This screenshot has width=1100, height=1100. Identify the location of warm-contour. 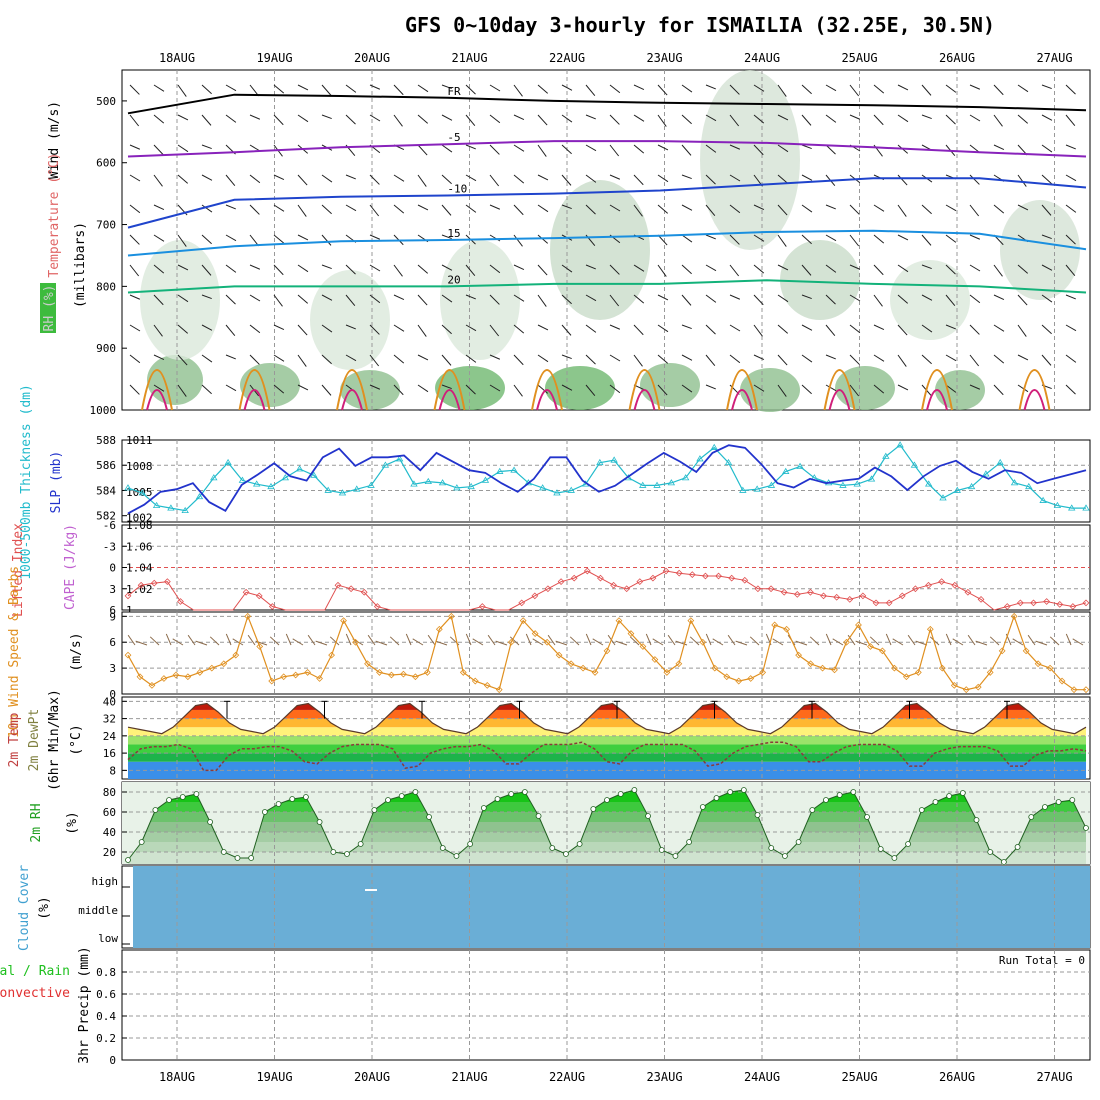
(742, 390).